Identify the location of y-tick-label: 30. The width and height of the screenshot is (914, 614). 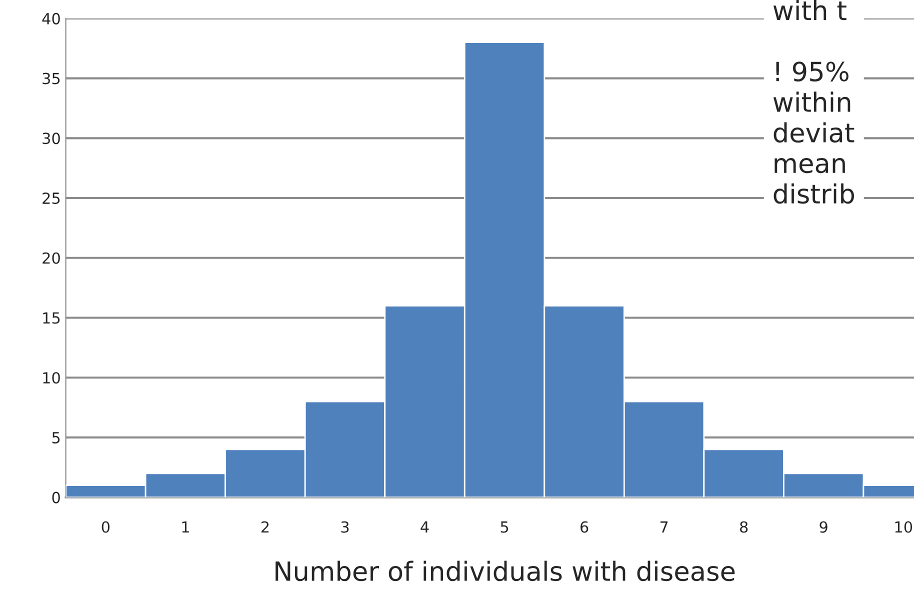
(51, 138).